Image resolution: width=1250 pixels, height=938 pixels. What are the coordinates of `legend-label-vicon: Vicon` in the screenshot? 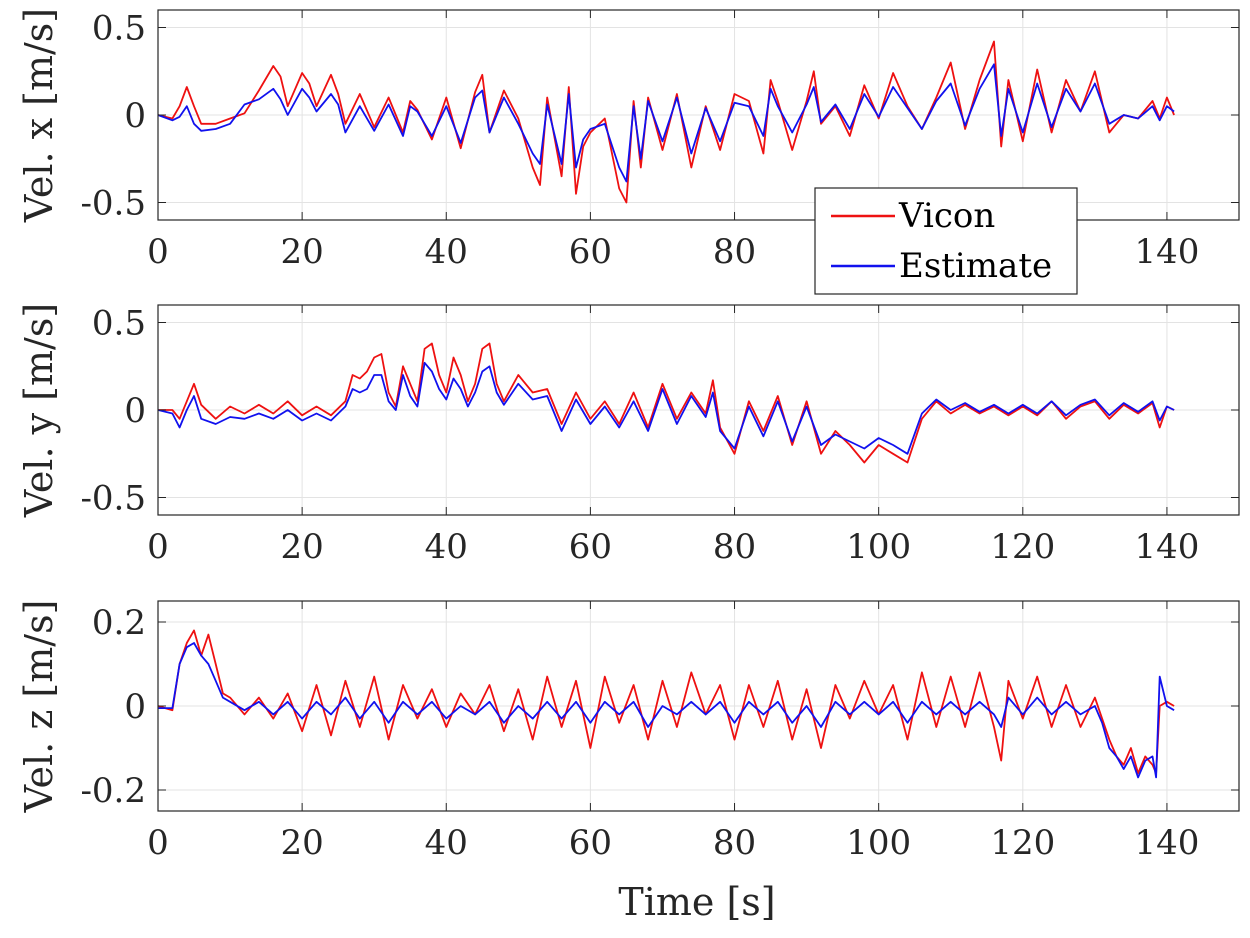 It's located at (946, 216).